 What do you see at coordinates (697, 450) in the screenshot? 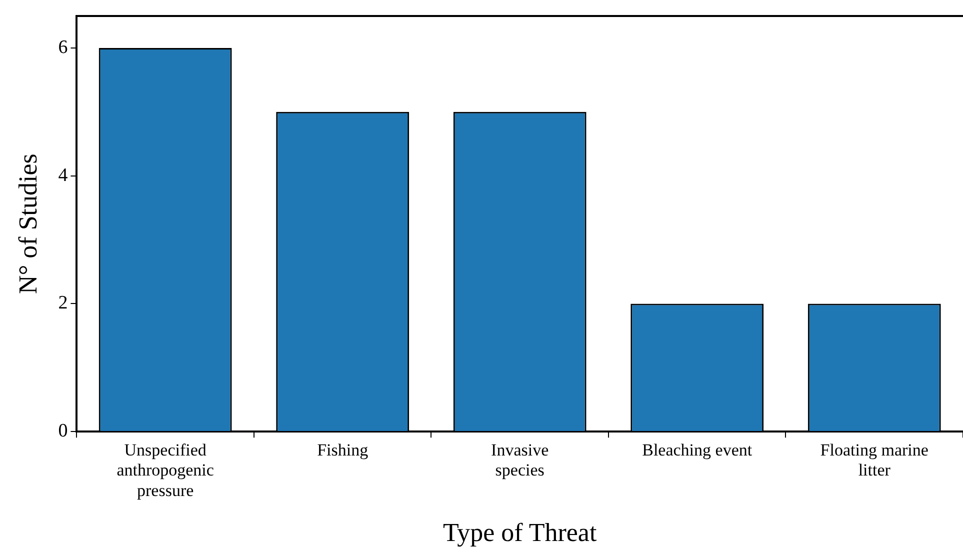
I see `x-tick-label: Bleaching event` at bounding box center [697, 450].